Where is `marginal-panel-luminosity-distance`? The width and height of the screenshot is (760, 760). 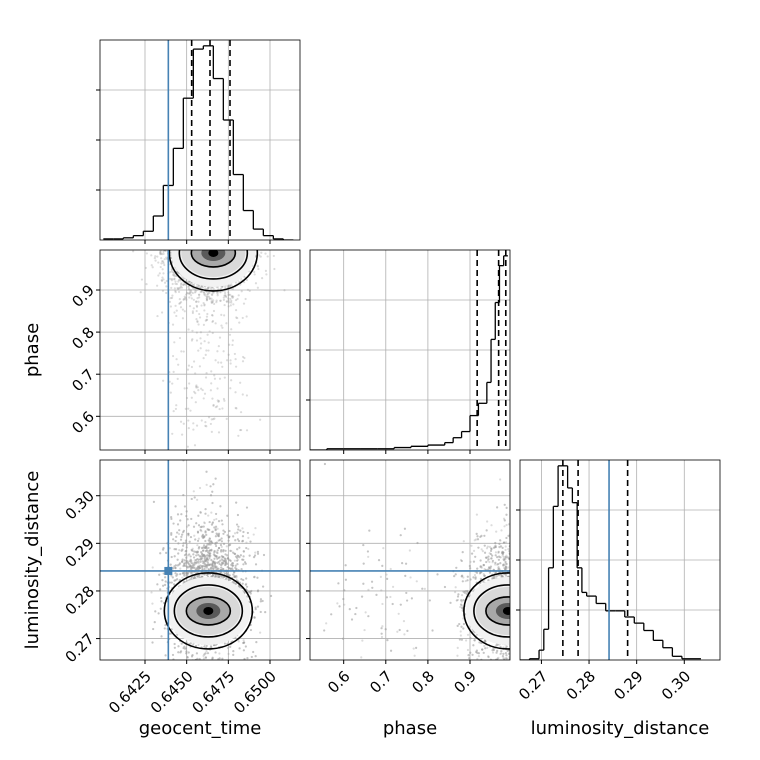 marginal-panel-luminosity-distance is located at coordinates (620, 560).